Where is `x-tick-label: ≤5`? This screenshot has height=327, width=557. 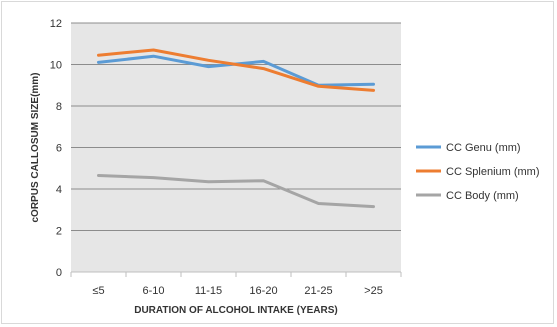
x-tick-label: ≤5 is located at coordinates (98, 291).